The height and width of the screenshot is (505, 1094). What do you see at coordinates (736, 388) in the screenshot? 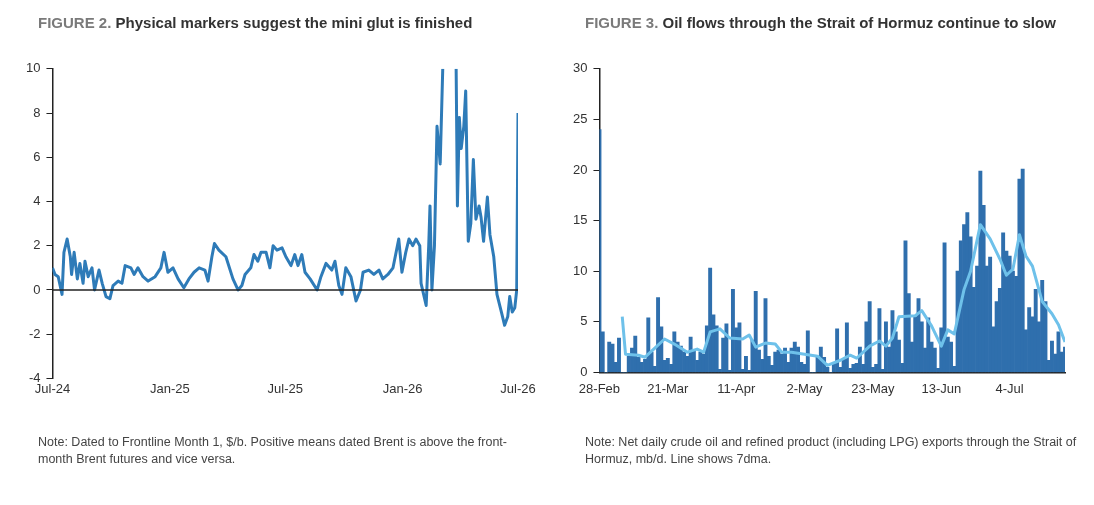
I see `x-tick-label: 11-Apr` at bounding box center [736, 388].